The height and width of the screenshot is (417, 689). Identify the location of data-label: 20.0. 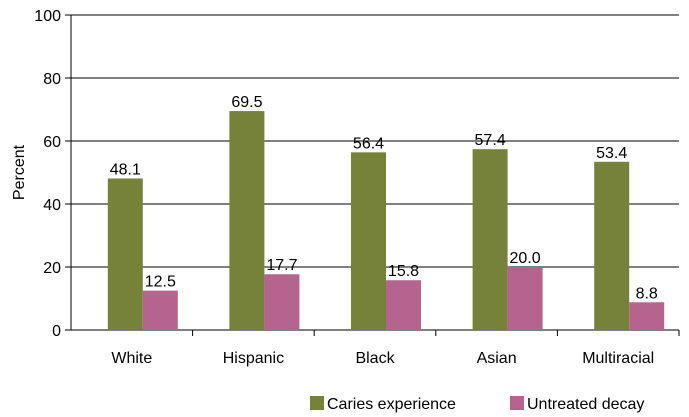
(525, 258).